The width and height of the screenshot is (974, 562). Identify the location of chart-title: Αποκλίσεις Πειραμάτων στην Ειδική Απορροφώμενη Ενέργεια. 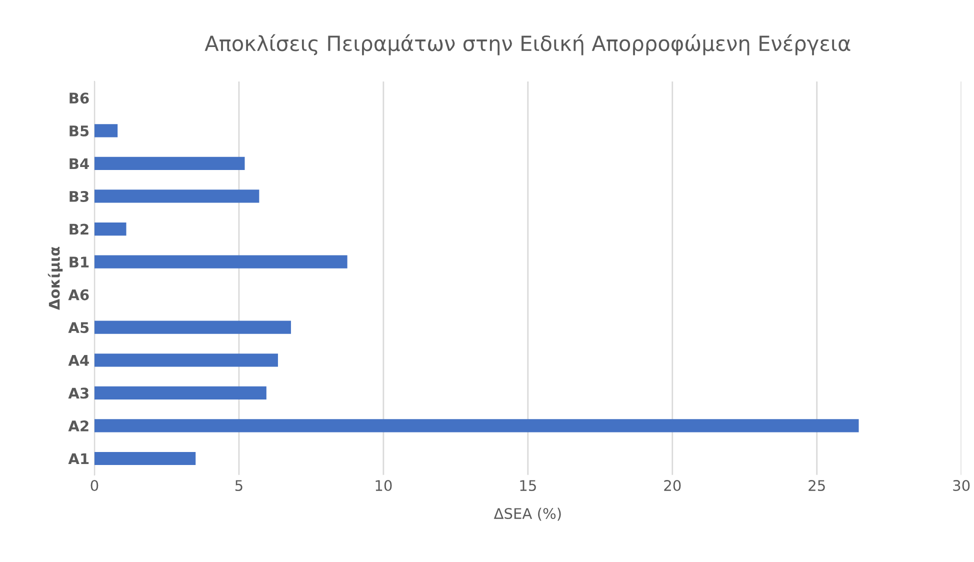
(527, 45).